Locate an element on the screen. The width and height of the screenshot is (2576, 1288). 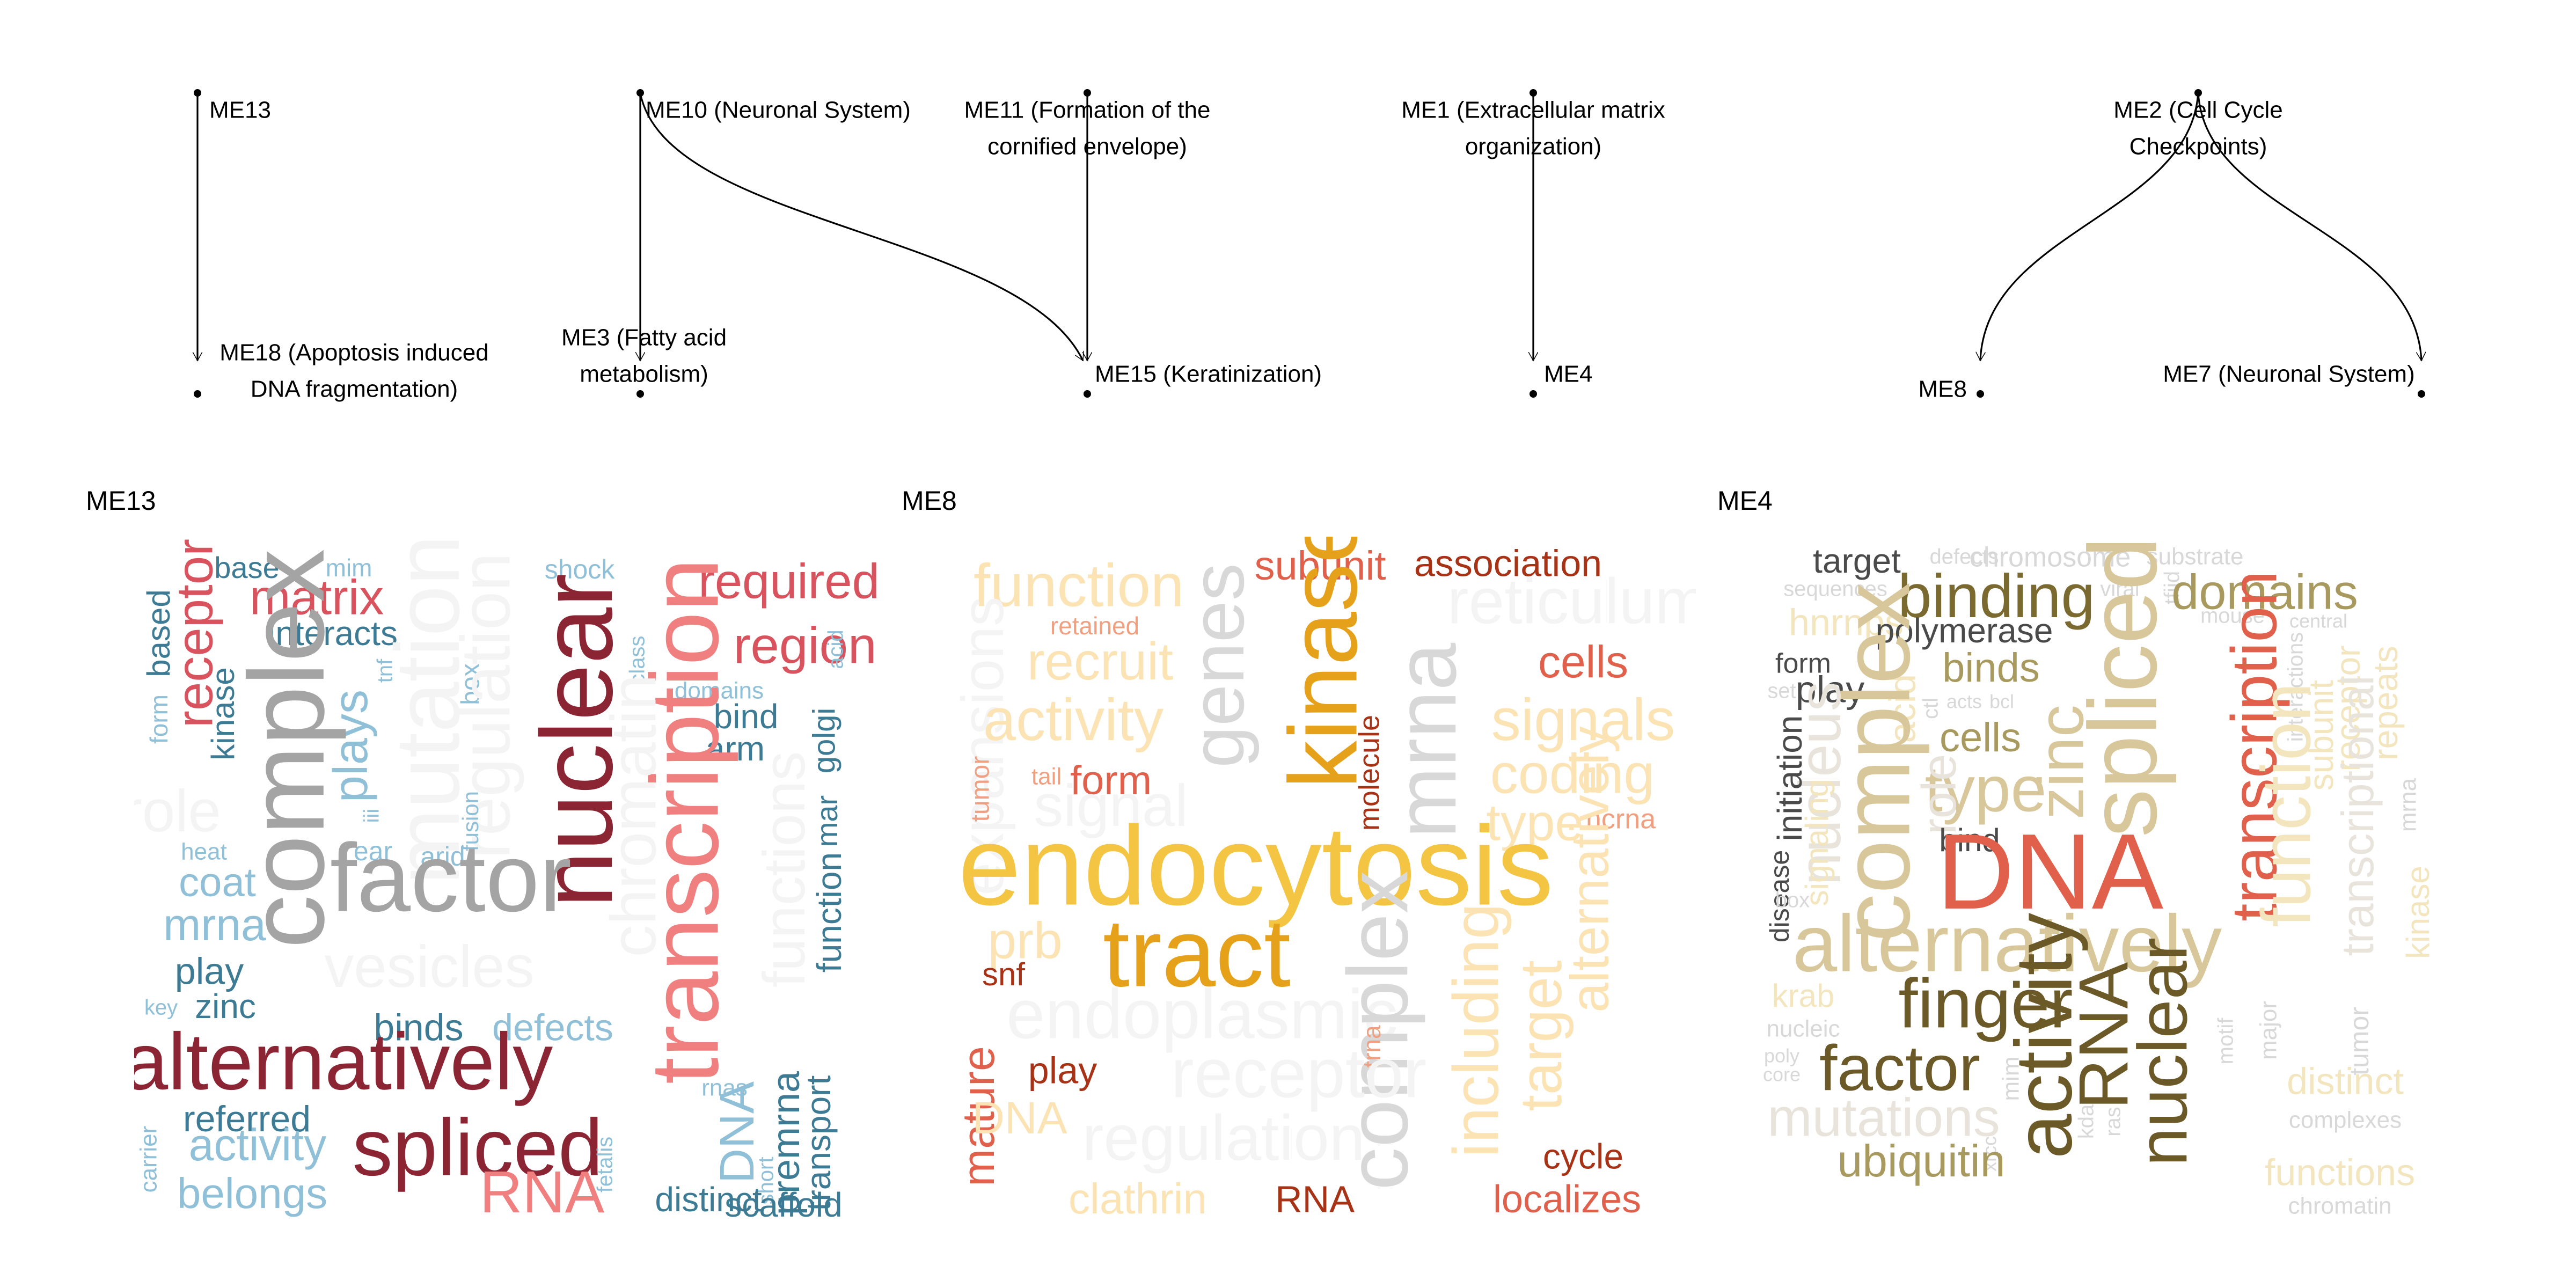
node-me7: ME7 (Neuronal System) is located at coordinates (2294, 379).